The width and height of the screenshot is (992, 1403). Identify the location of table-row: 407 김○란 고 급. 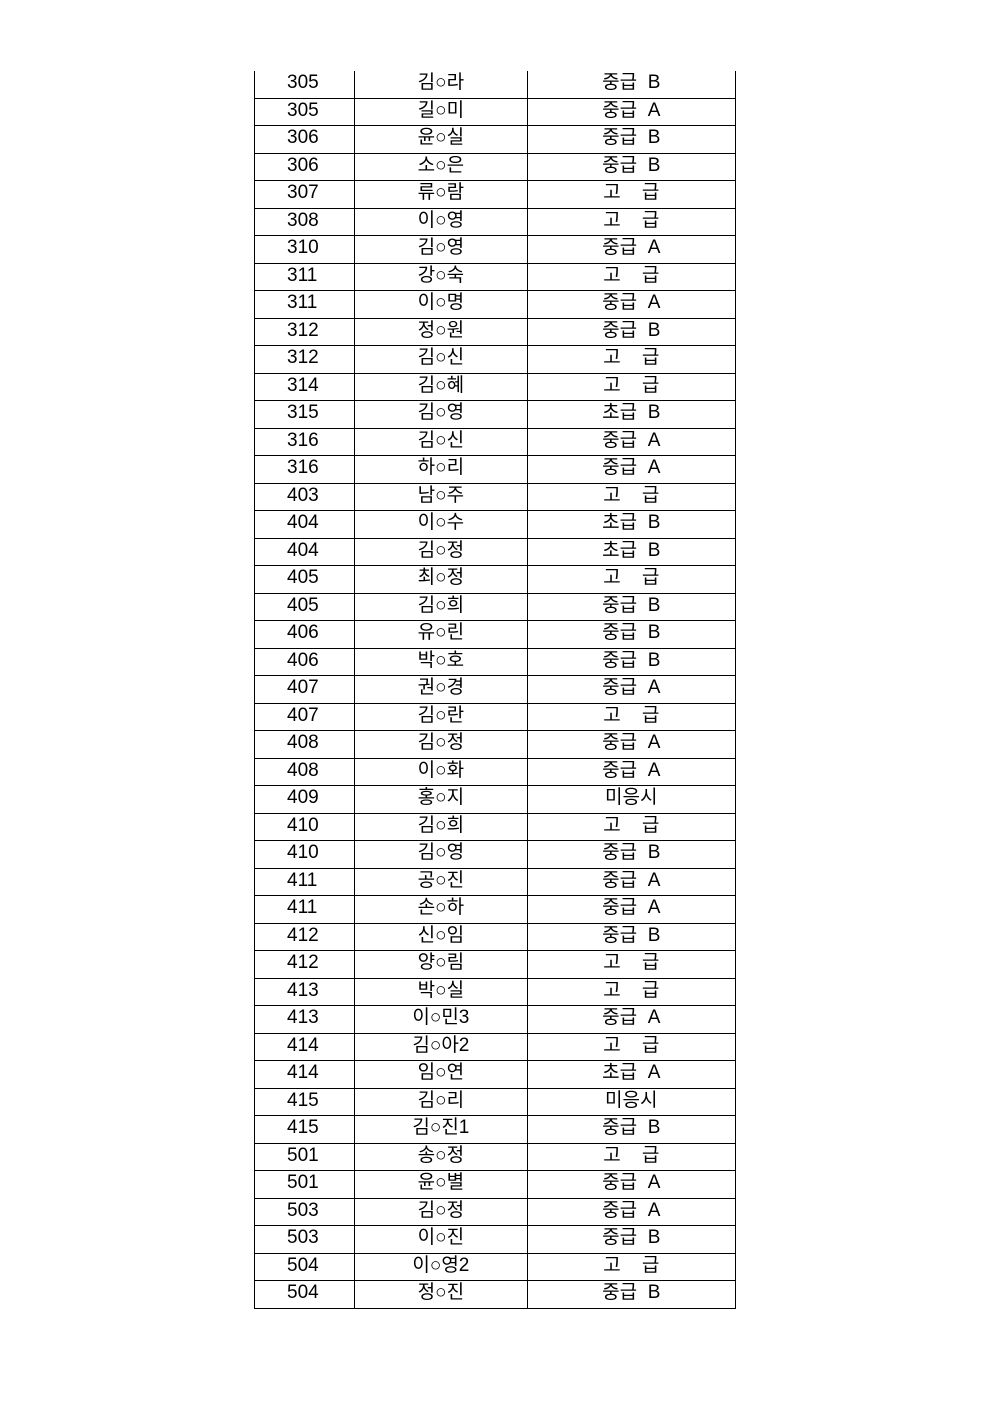
(495, 716).